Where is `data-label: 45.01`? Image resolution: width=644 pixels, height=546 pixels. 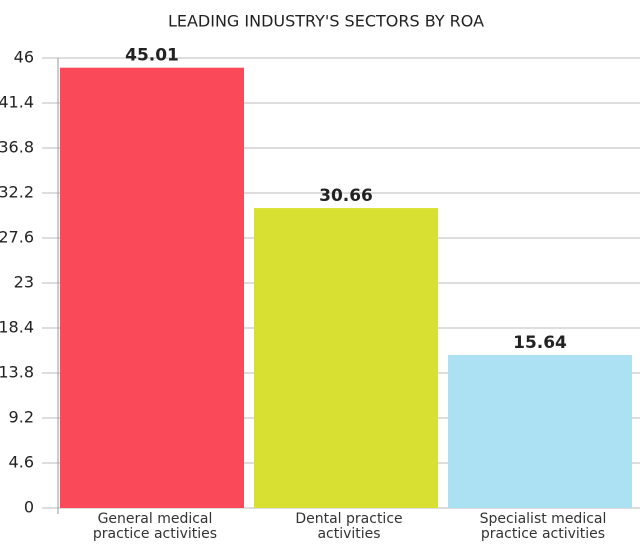
data-label: 45.01 is located at coordinates (152, 56).